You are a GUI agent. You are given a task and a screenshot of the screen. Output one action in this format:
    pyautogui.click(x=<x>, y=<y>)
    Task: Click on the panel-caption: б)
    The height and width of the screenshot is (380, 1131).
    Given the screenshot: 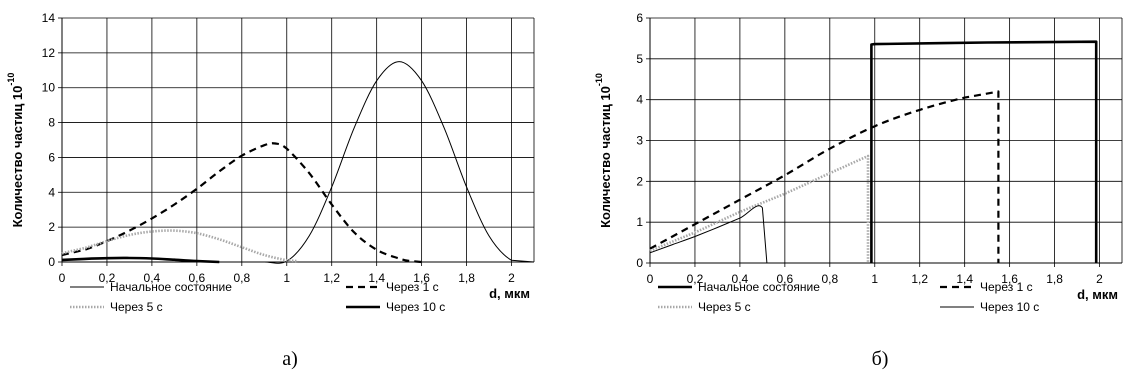 What is the action you would take?
    pyautogui.click(x=880, y=359)
    